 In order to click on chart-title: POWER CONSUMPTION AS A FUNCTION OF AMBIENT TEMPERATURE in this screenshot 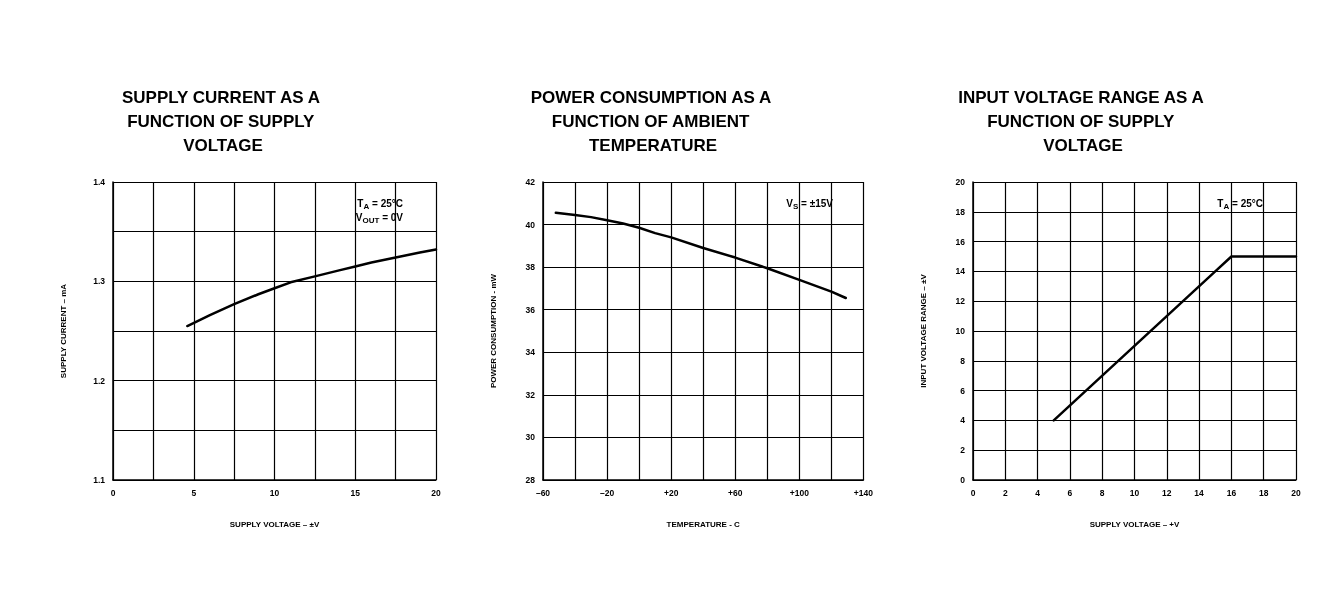, I will do `click(653, 121)`.